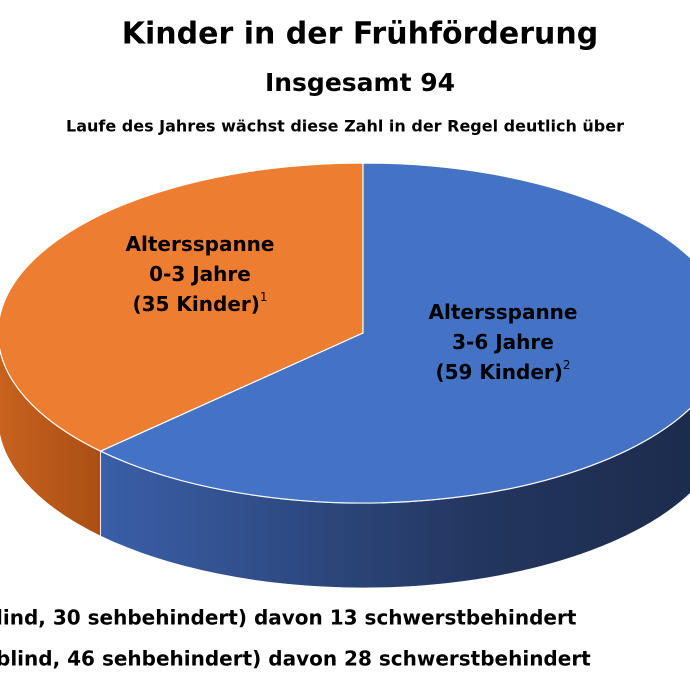  I want to click on footnote-mark: 1, so click(264, 297).